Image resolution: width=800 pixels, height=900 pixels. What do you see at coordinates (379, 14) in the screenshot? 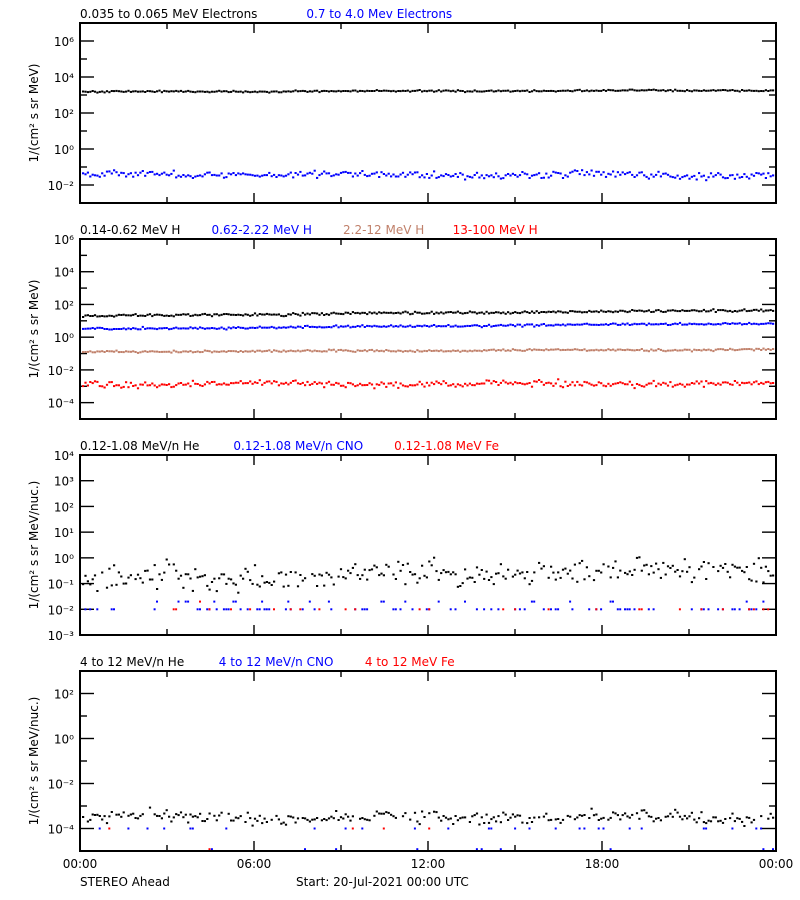
I see `legend-entry: 0.7 to 4.0 Mev Electrons` at bounding box center [379, 14].